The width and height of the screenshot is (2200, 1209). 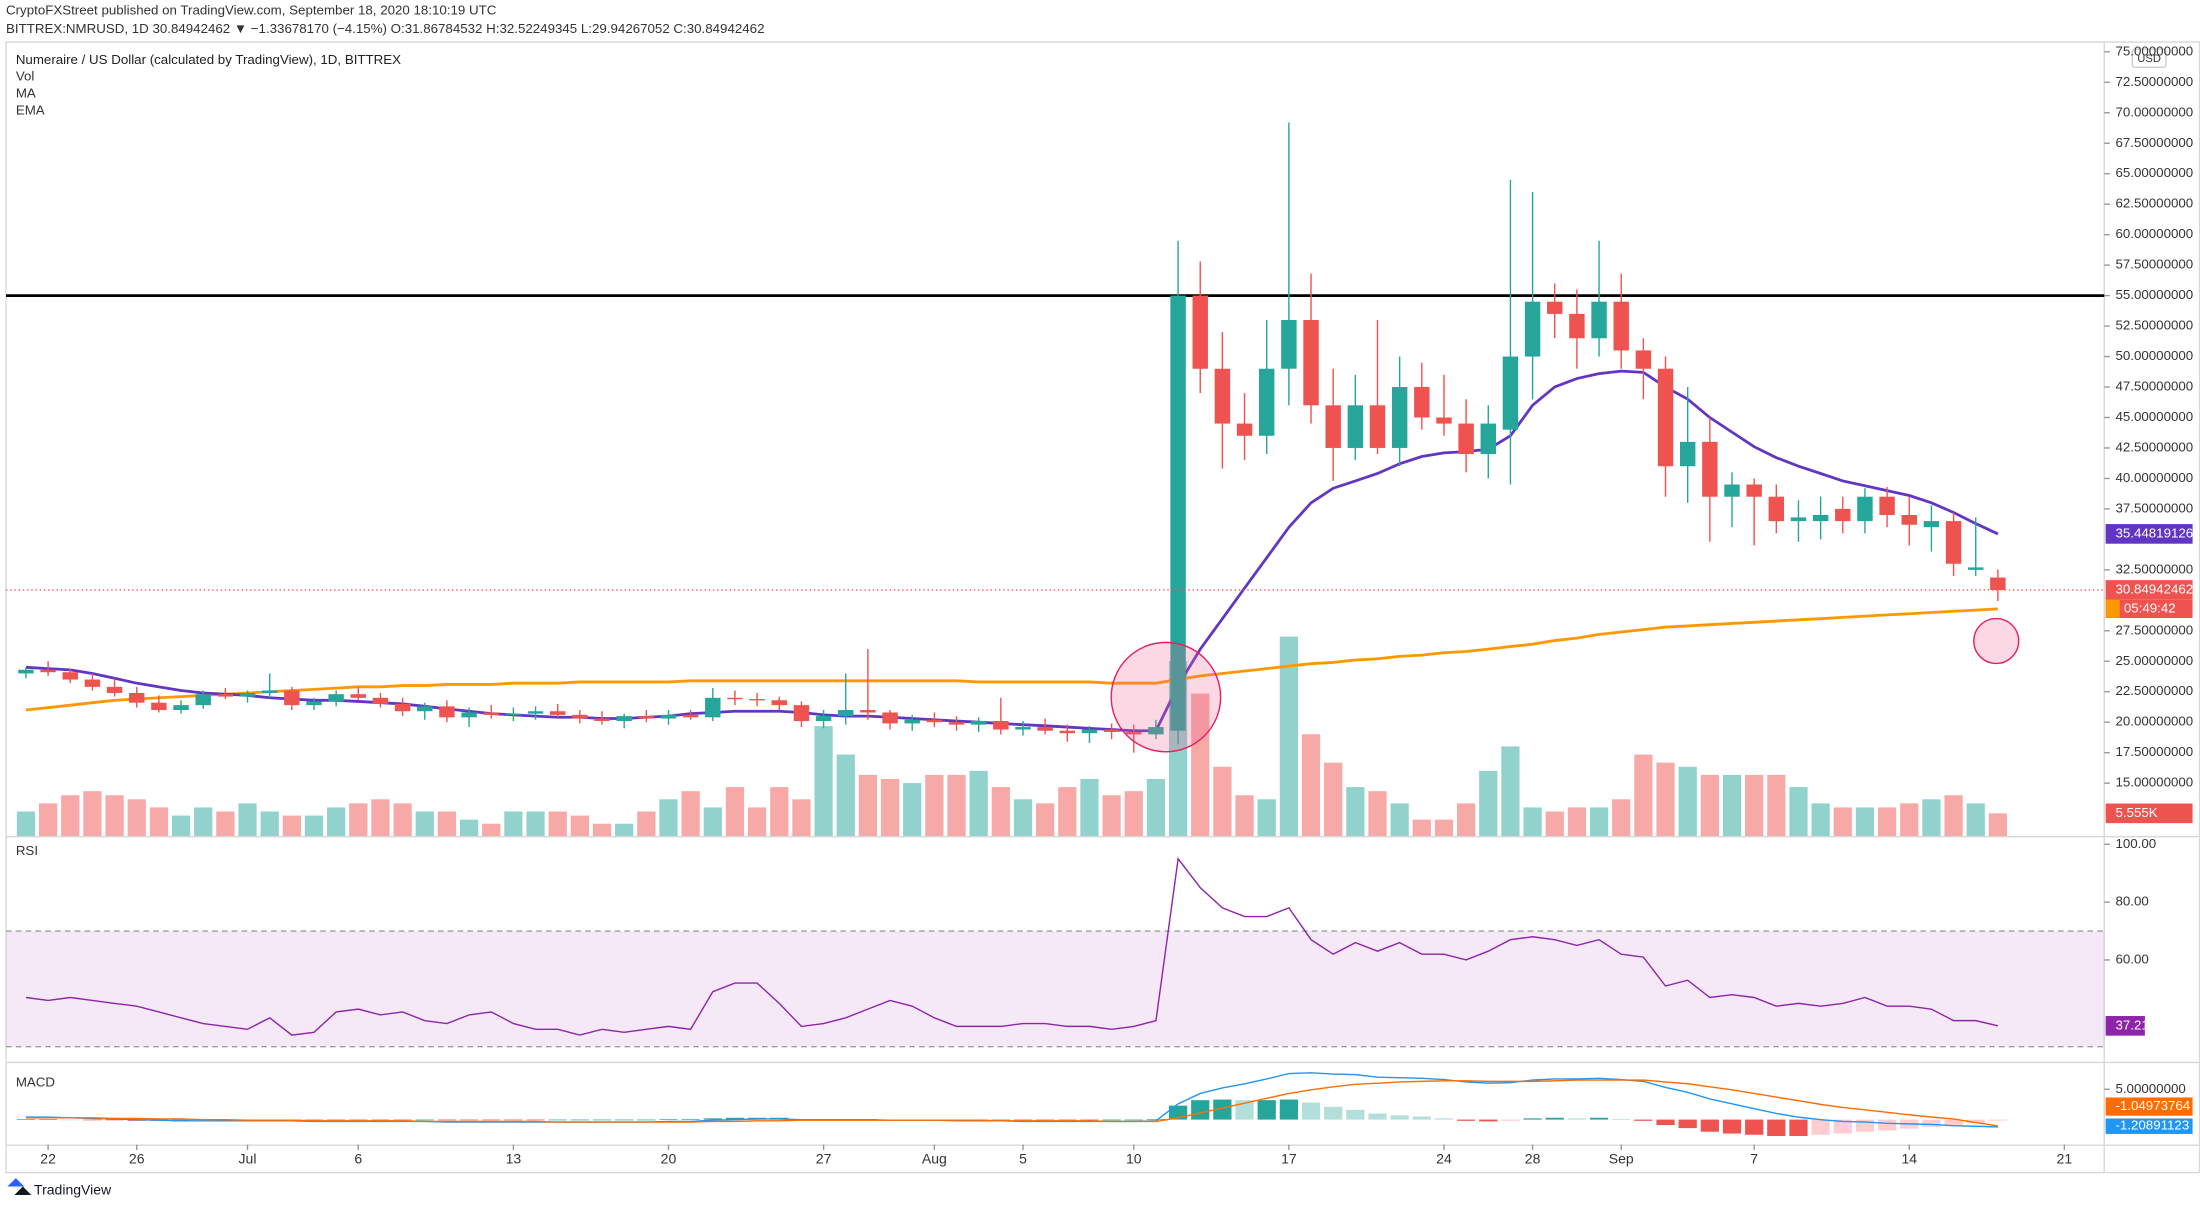 I want to click on y-tick-label: 65.00000000, so click(x=2154, y=172).